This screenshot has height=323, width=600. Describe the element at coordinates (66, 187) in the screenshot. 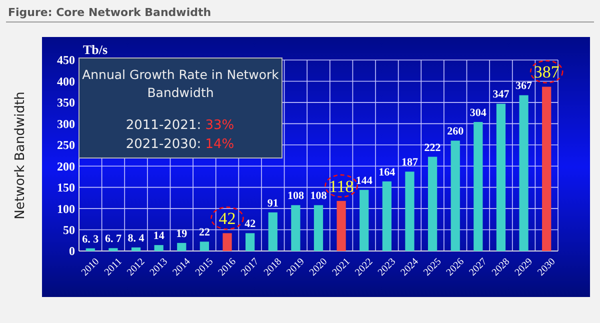

I see `y-tick-label: 150` at that location.